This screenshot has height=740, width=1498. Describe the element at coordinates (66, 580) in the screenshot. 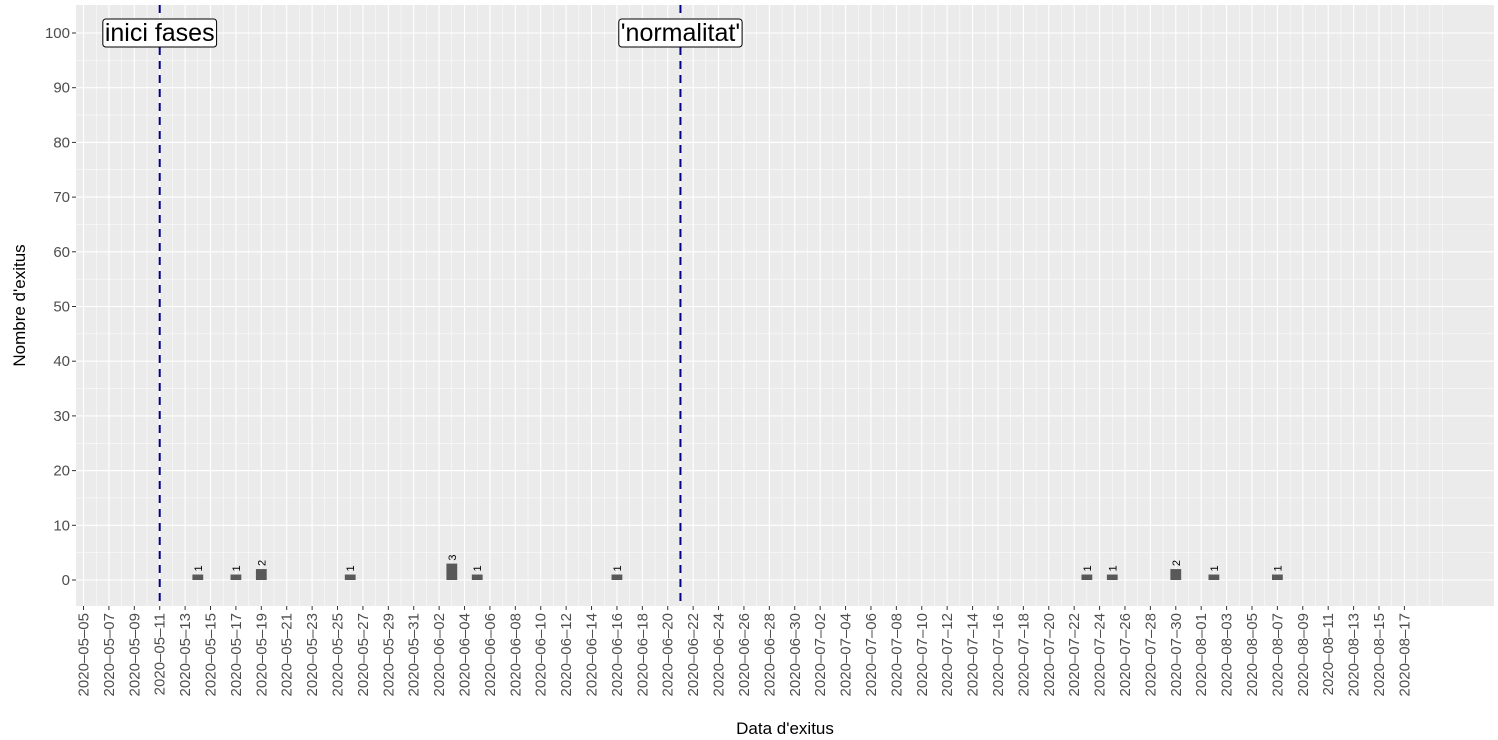

I see `y-tick-label: 0` at that location.